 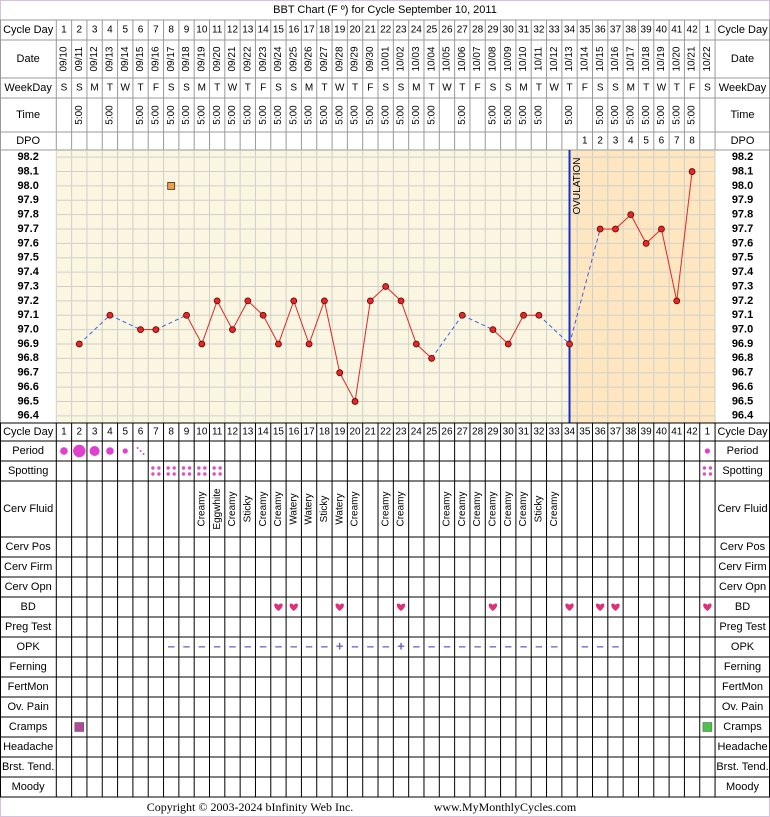 What do you see at coordinates (28, 627) in the screenshot?
I see `row-label: Preg Test` at bounding box center [28, 627].